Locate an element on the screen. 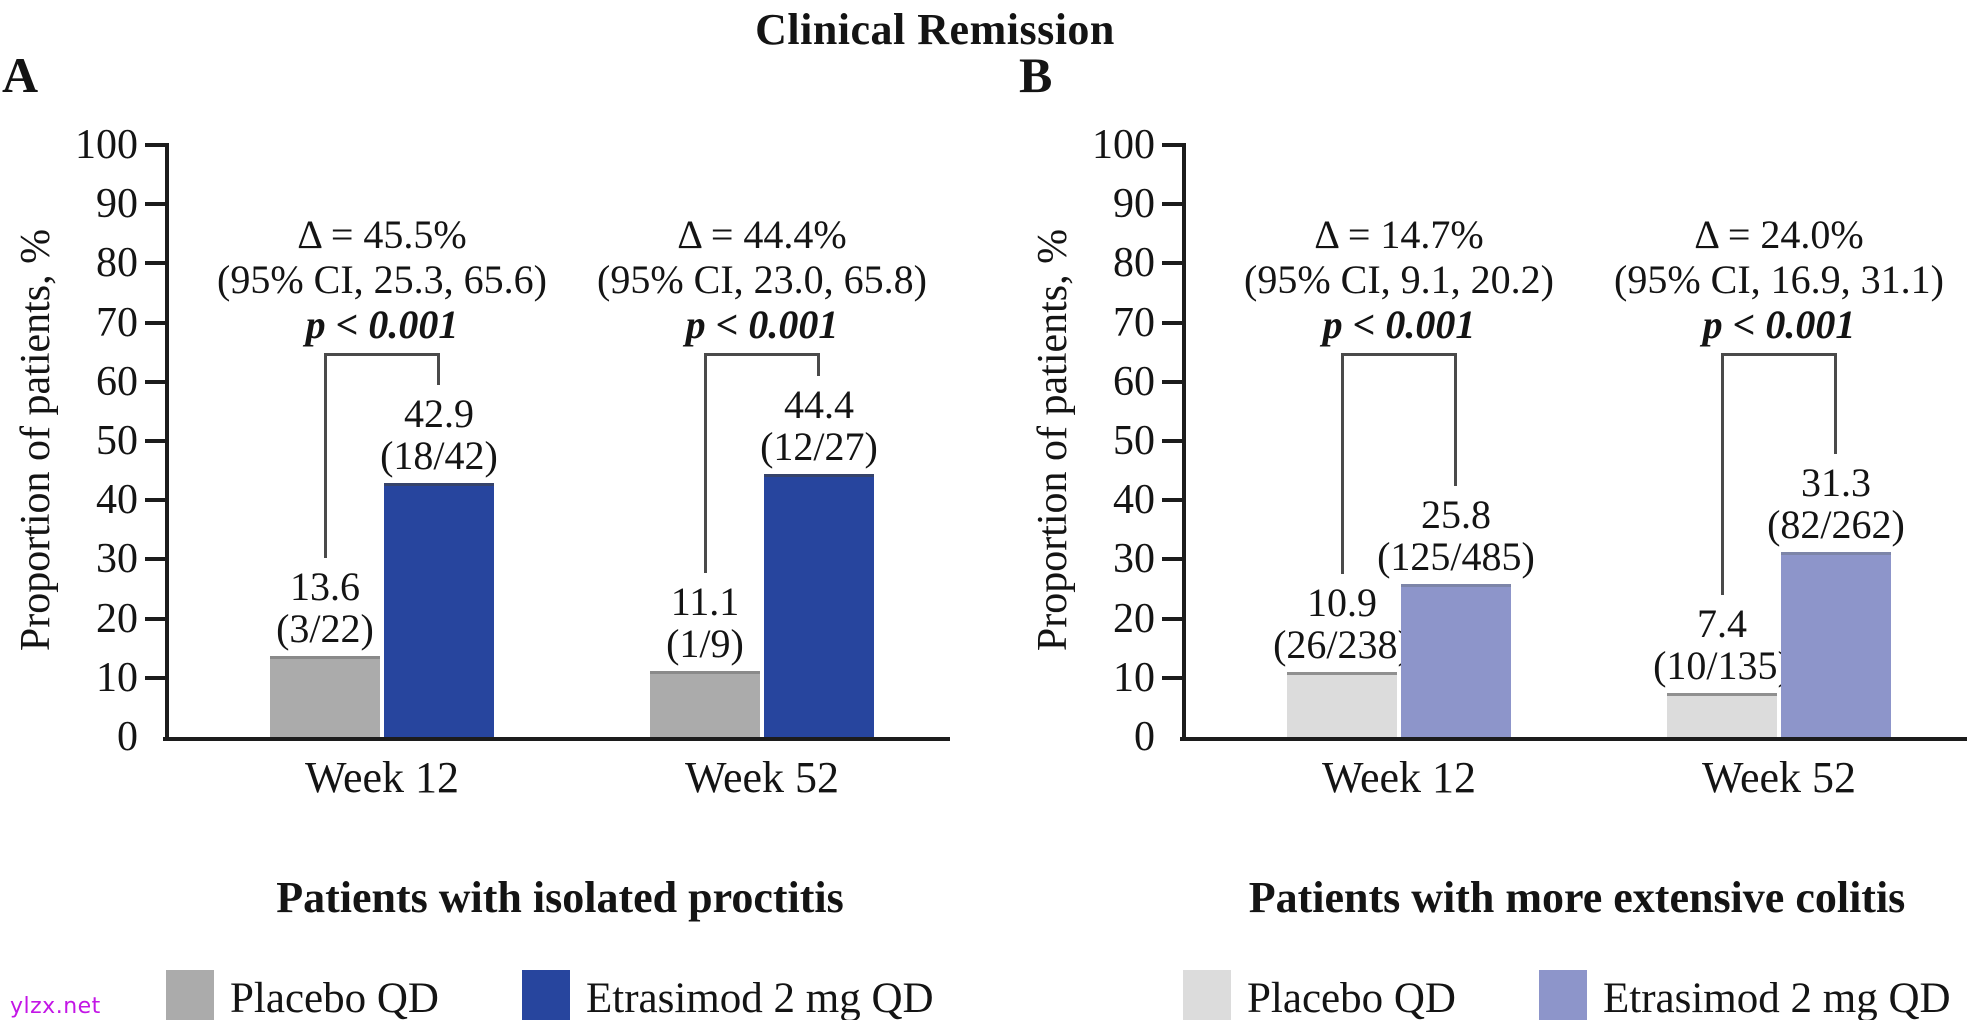 The height and width of the screenshot is (1020, 1977). annotation-ci: (95% CI, 16.9, 31.1) is located at coordinates (1779, 279).